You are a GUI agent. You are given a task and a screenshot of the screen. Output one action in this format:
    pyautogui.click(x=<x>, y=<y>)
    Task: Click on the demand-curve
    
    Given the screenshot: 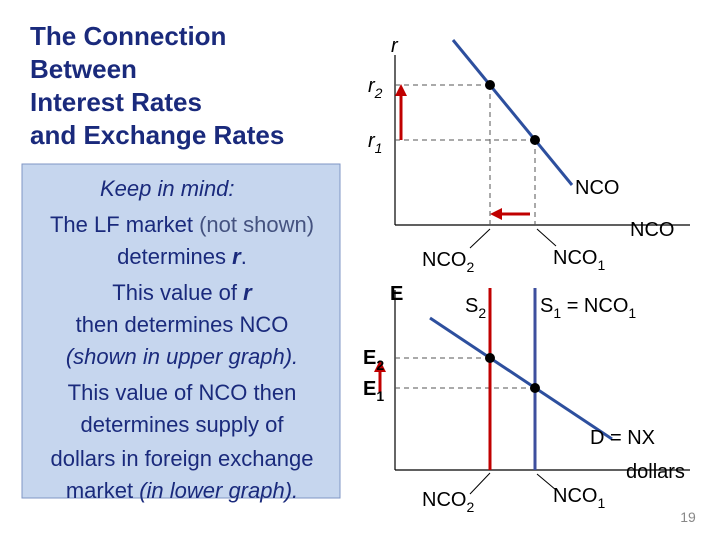 What is the action you would take?
    pyautogui.click(x=521, y=378)
    